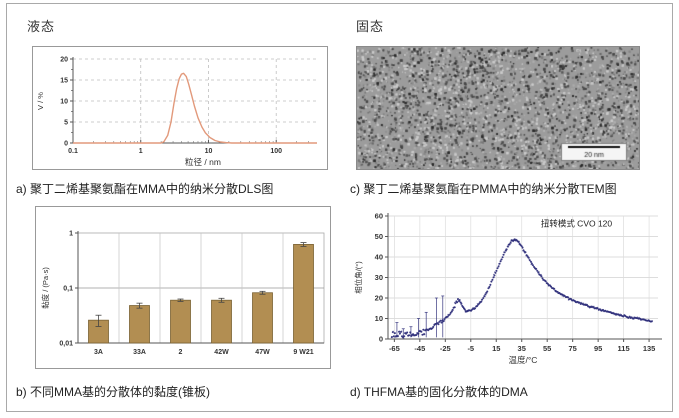 The image size is (679, 418). I want to click on svg-text: 3A, so click(98, 352).